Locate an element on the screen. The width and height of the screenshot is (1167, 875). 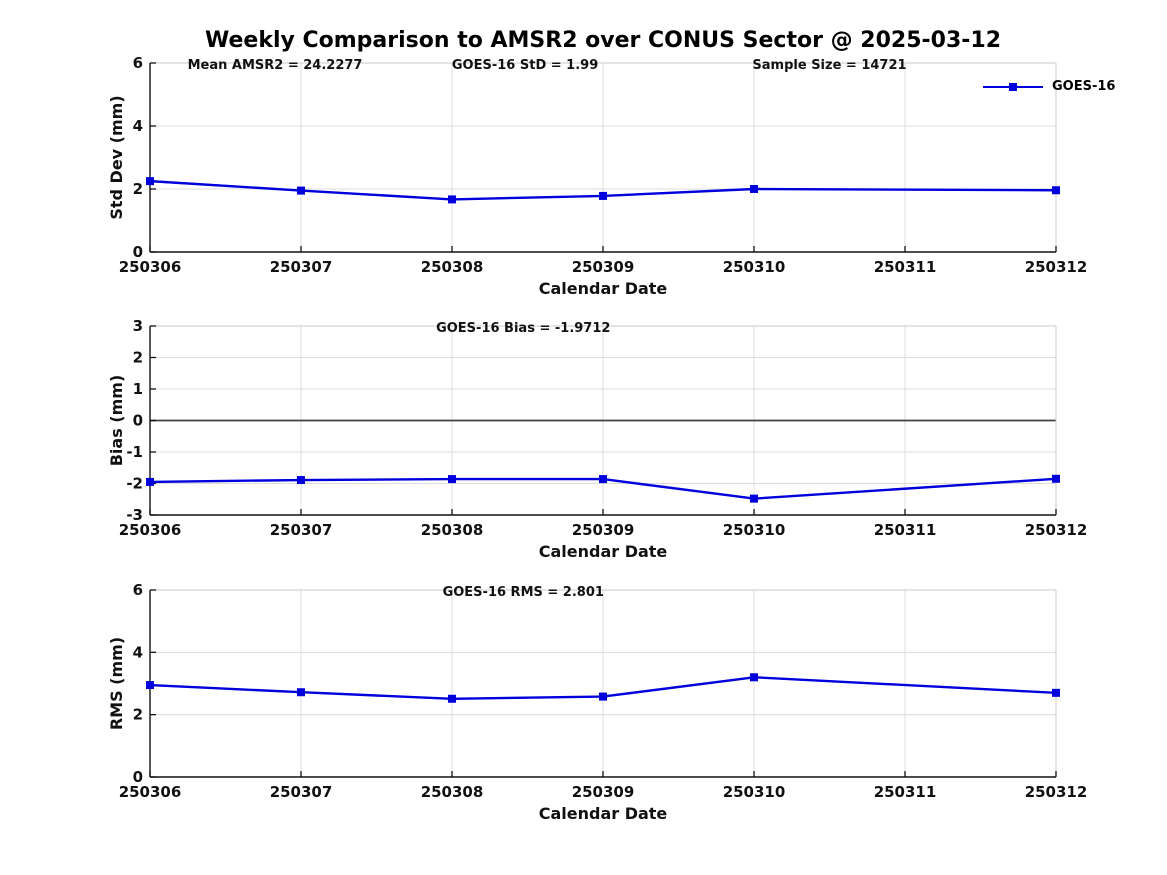
annotation: GOES-16 StD = 1.99 is located at coordinates (525, 65).